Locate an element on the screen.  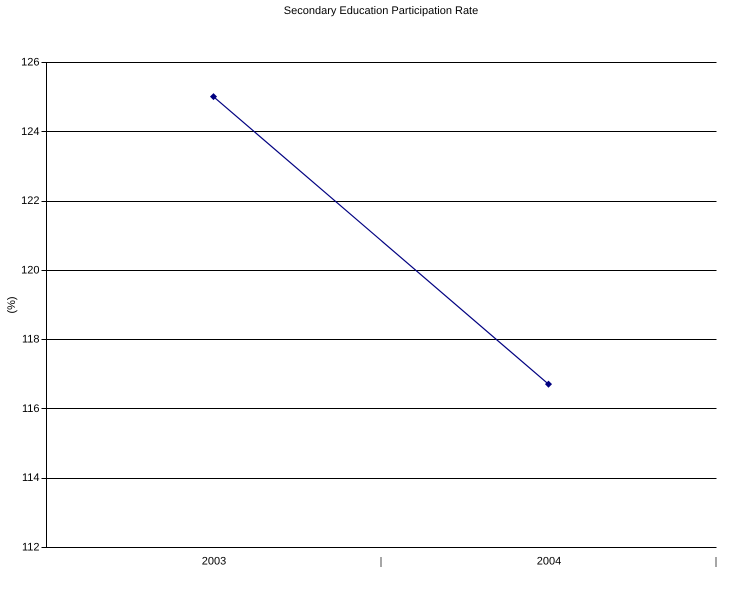
y-tick-label: 120 is located at coordinates (30, 270).